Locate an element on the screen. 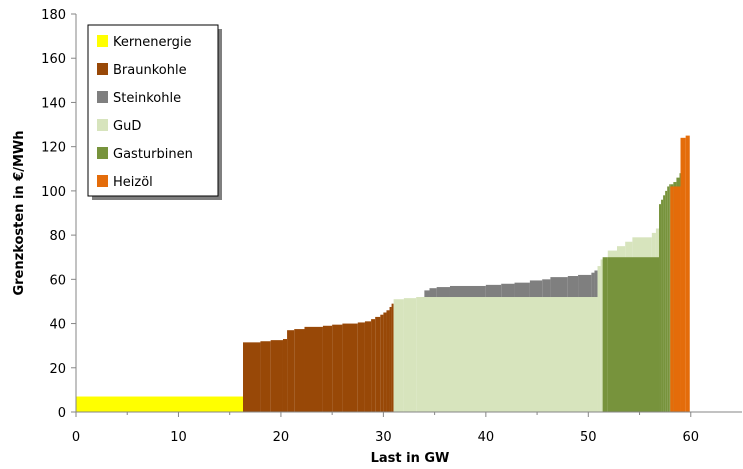 The height and width of the screenshot is (469, 743). legend-swatch-steinkohle is located at coordinates (102, 97).